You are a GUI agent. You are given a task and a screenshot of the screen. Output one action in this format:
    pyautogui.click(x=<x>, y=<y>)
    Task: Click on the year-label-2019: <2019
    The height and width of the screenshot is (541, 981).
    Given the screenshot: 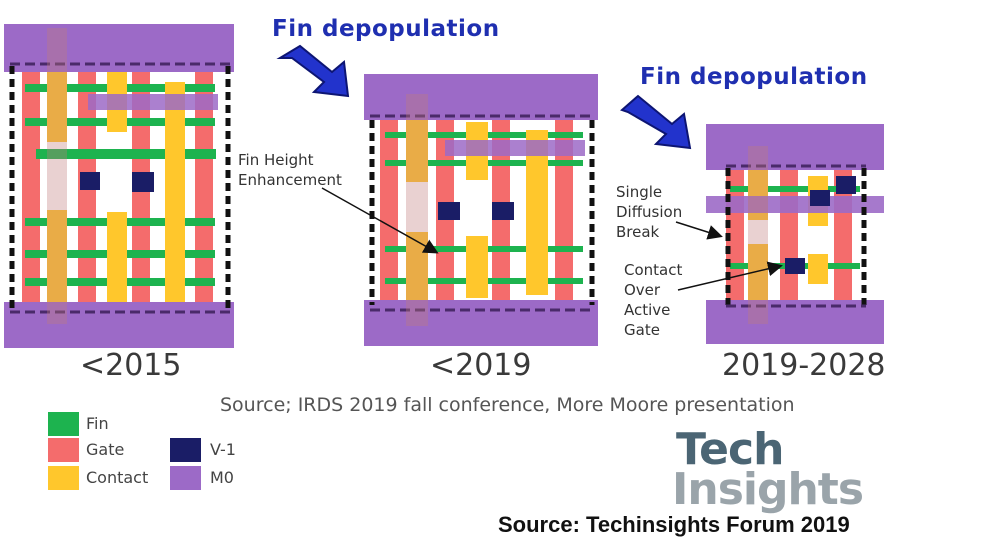 What is the action you would take?
    pyautogui.click(x=481, y=365)
    